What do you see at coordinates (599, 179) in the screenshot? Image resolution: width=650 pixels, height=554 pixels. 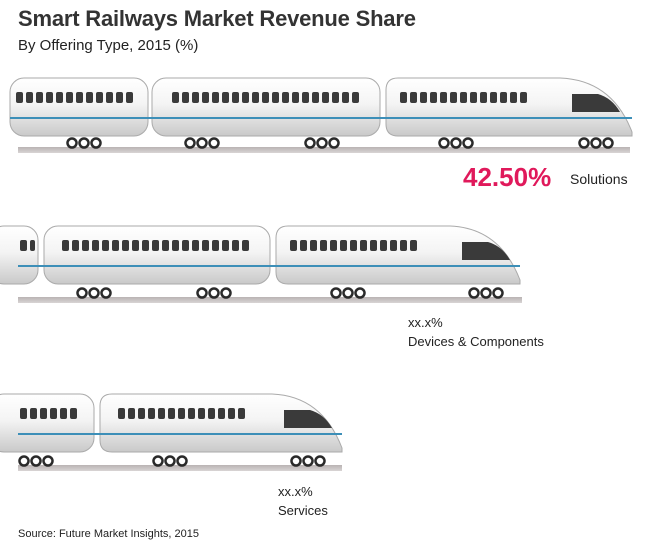 I see `category-label-solutions: Solutions` at bounding box center [599, 179].